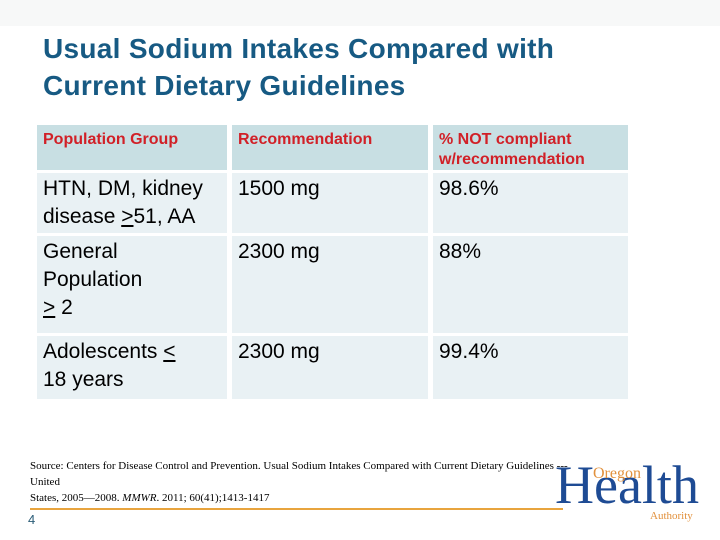 Image resolution: width=720 pixels, height=540 pixels. I want to click on cell-not-compliant-row3: 99.4%, so click(530, 367).